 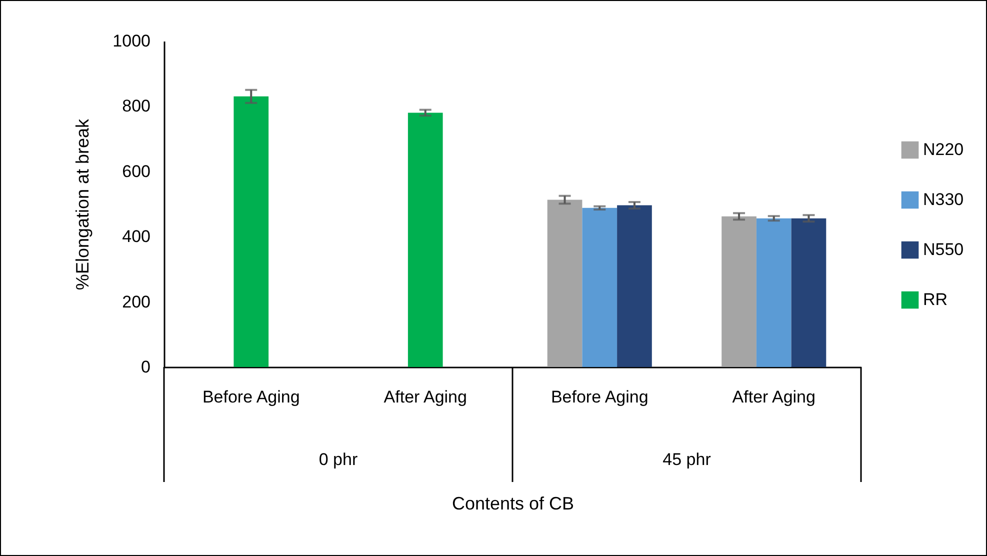 What do you see at coordinates (943, 199) in the screenshot?
I see `legend-label: N330` at bounding box center [943, 199].